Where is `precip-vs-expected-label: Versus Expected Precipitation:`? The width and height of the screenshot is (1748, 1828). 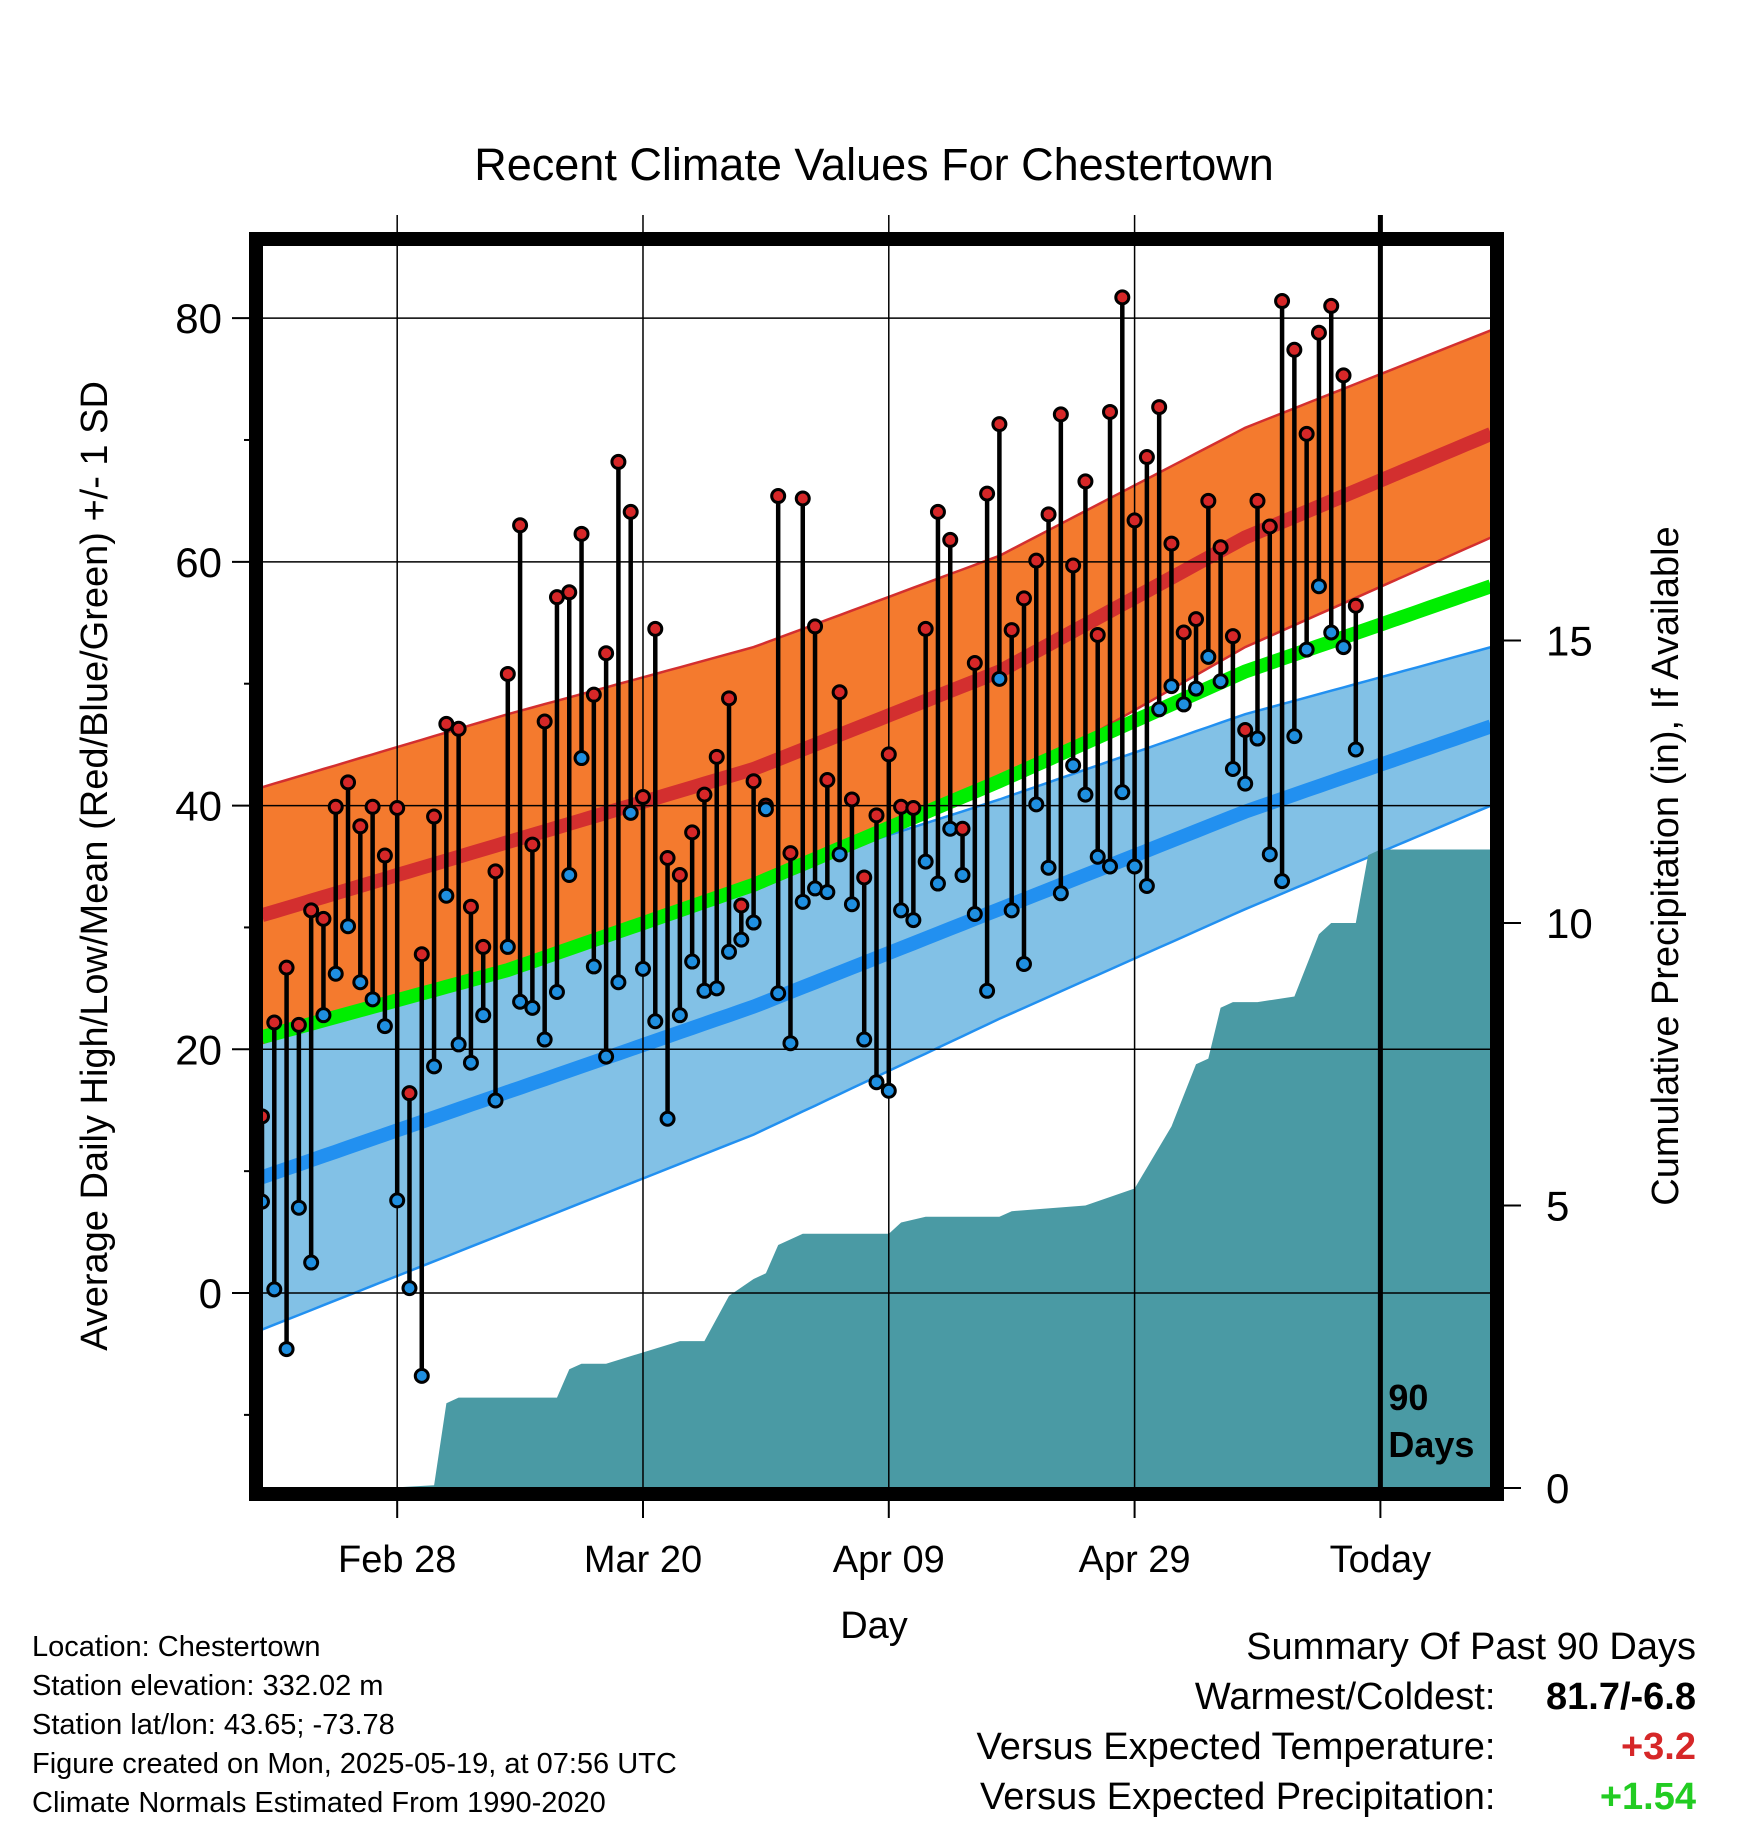
precip-vs-expected-label: Versus Expected Precipitation: is located at coordinates (1238, 1797).